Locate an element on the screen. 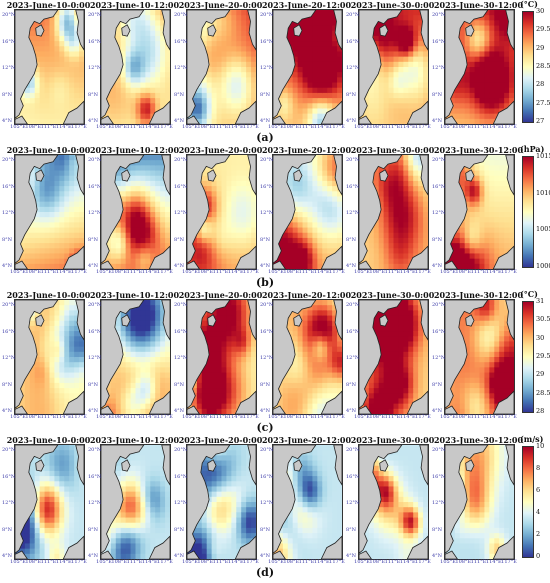 This screenshot has height=583, width=550. lon-tick-label: 111°E is located at coordinates (478, 127).